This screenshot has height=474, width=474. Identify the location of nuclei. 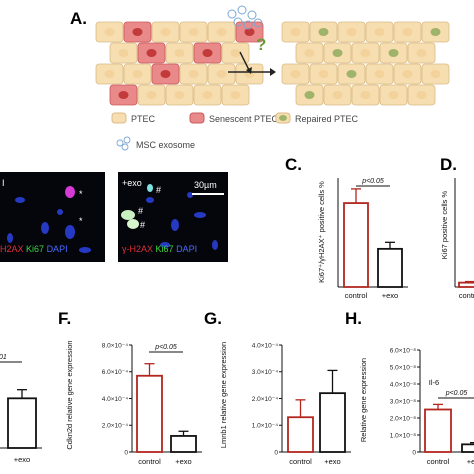
(112, 222).